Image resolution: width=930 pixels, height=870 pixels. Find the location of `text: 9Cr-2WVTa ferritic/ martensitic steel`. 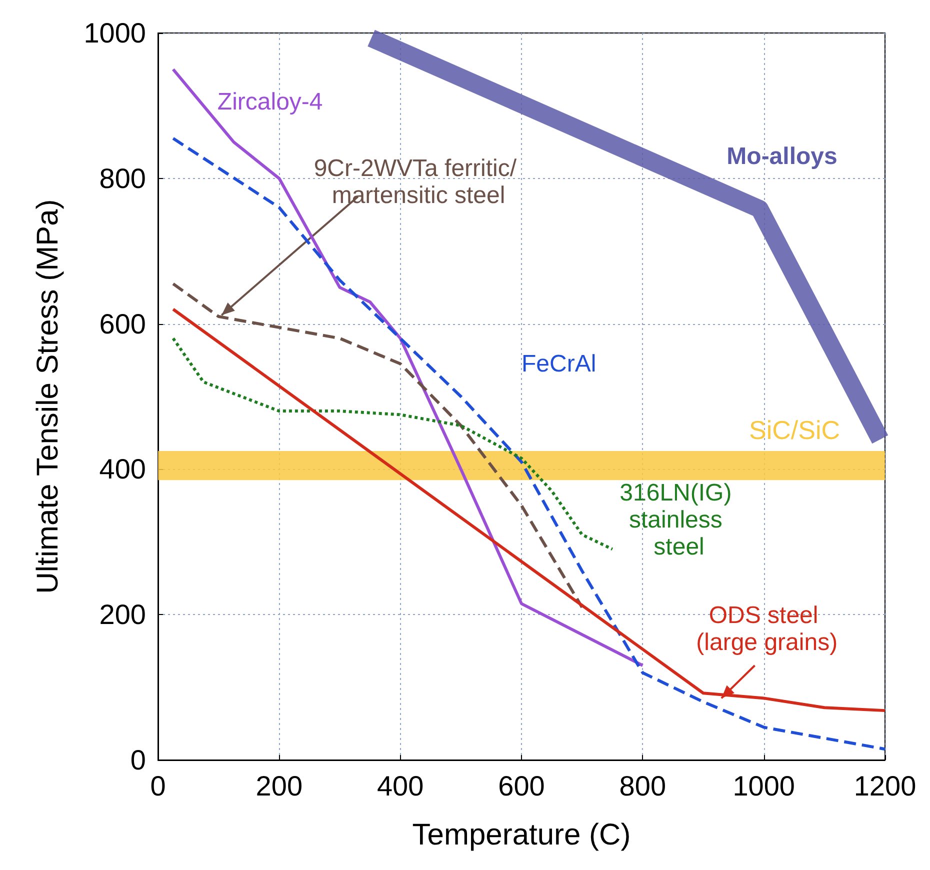

text: 9Cr-2WVTa ferritic/ martensitic steel is located at coordinates (419, 182).